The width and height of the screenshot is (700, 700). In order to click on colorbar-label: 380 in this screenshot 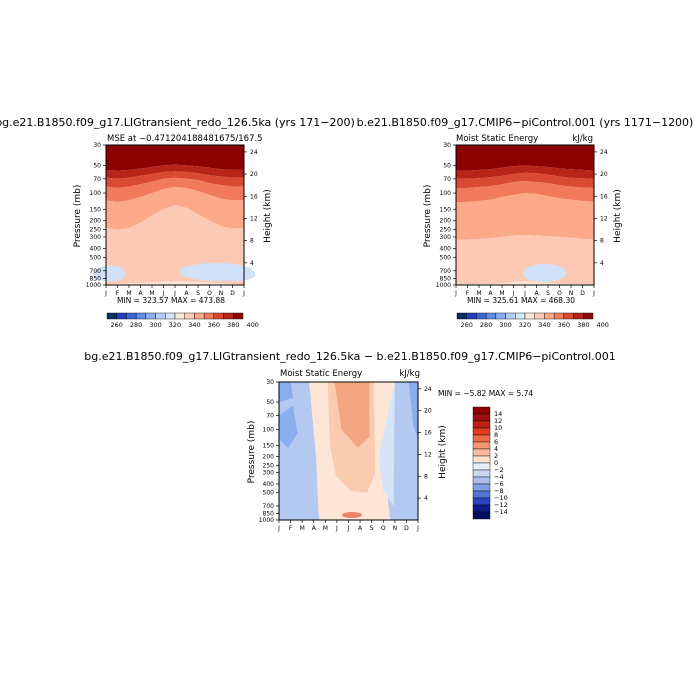, I will do `click(233, 325)`.